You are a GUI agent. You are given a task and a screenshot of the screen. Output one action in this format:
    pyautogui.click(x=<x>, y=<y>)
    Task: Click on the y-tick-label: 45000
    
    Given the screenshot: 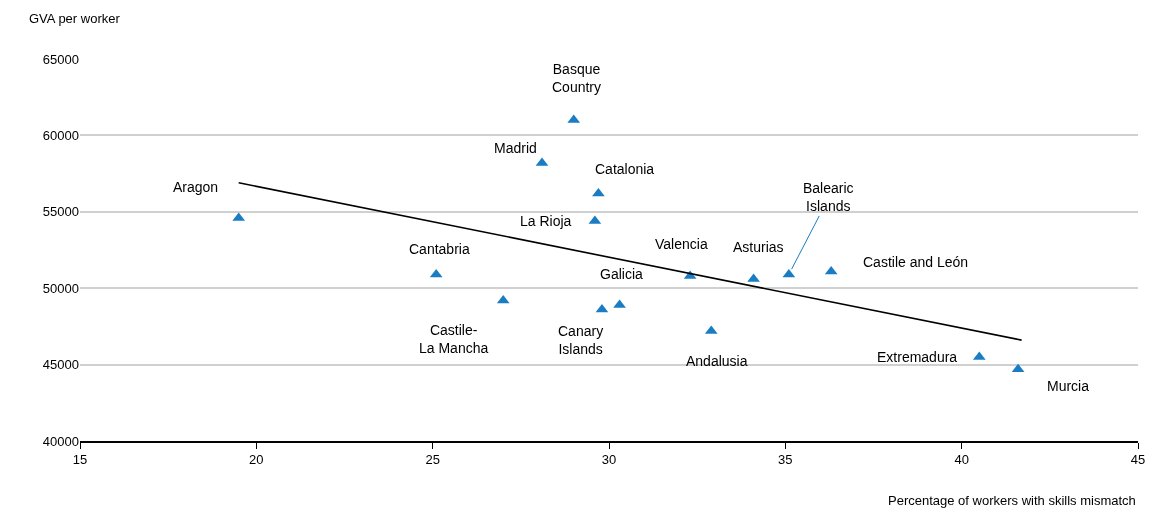 What is the action you would take?
    pyautogui.click(x=60, y=365)
    